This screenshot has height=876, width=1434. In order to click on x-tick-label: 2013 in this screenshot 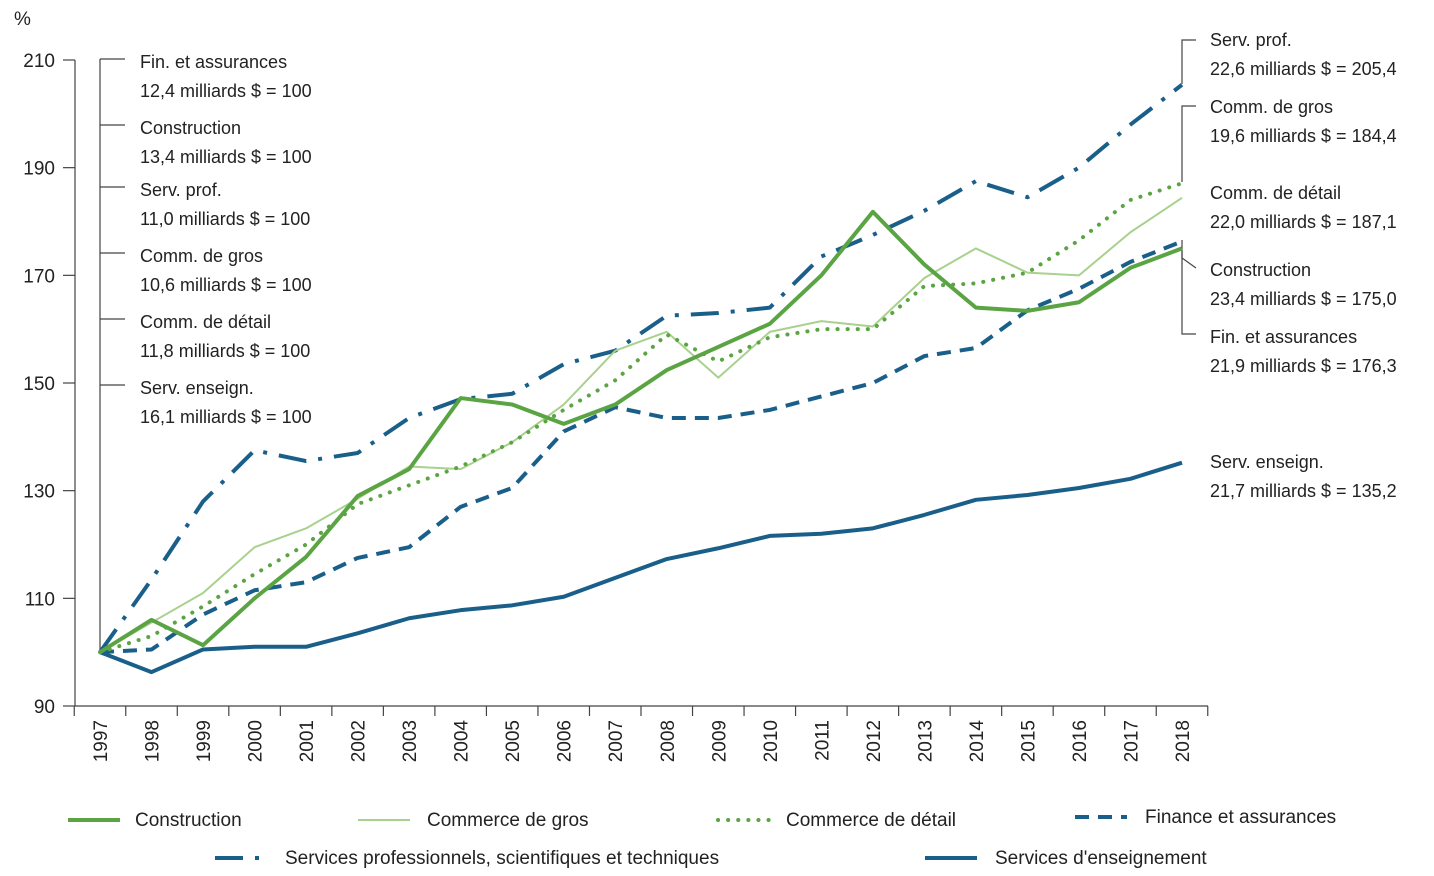, I will do `click(925, 741)`.